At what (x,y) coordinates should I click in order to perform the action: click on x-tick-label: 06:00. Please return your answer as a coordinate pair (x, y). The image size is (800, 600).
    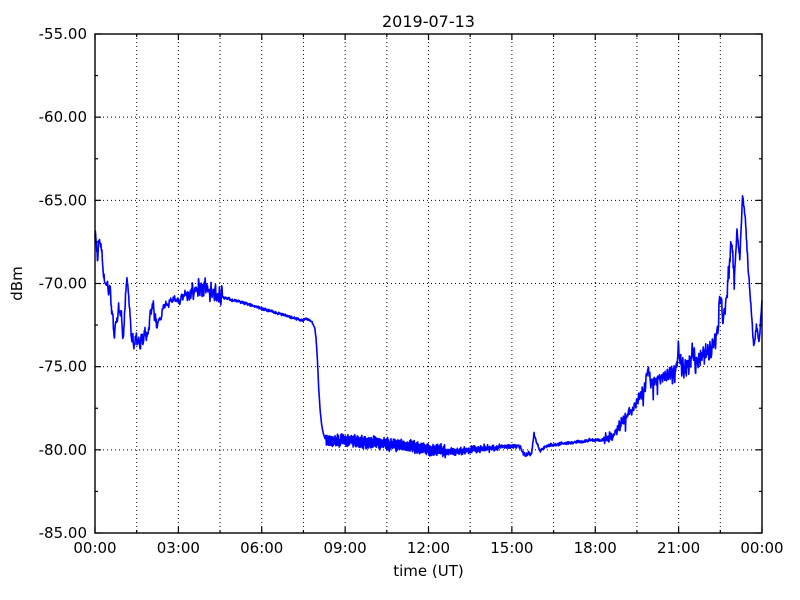
    Looking at the image, I should click on (261, 548).